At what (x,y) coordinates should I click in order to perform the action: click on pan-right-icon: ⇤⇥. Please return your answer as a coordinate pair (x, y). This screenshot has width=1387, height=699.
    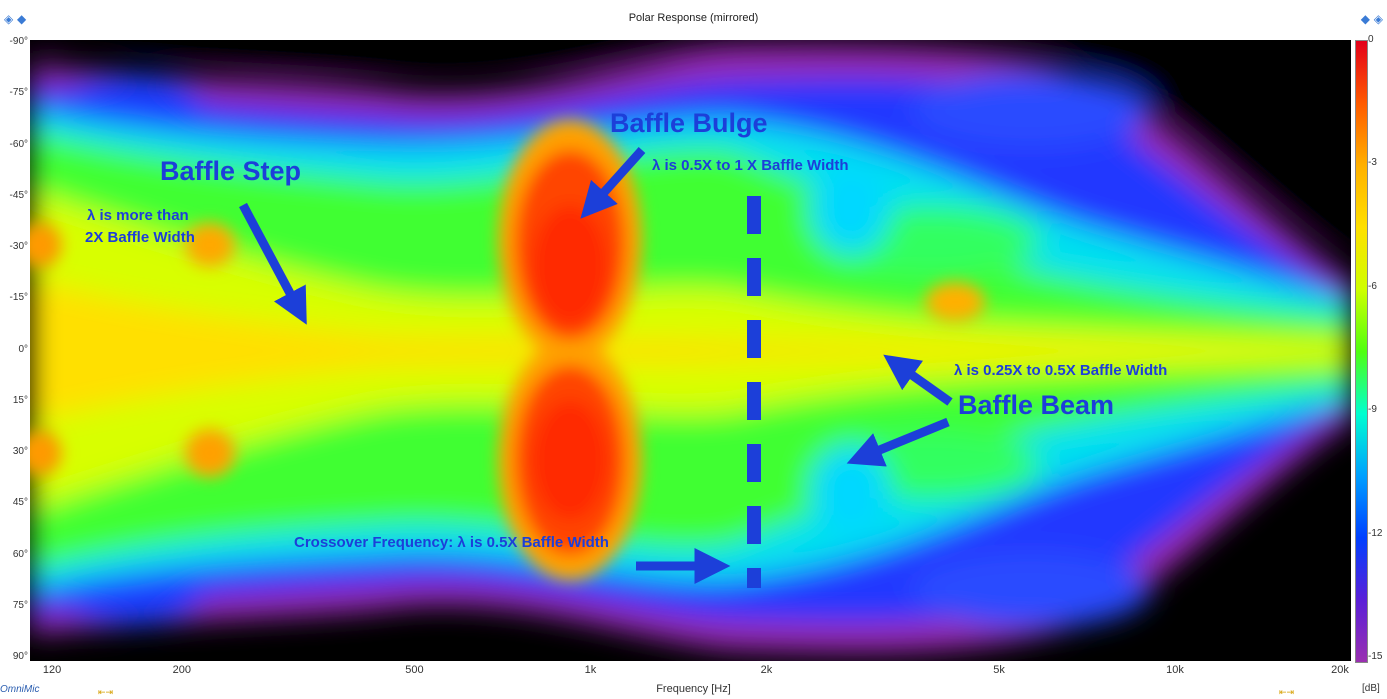
    Looking at the image, I should click on (1287, 692).